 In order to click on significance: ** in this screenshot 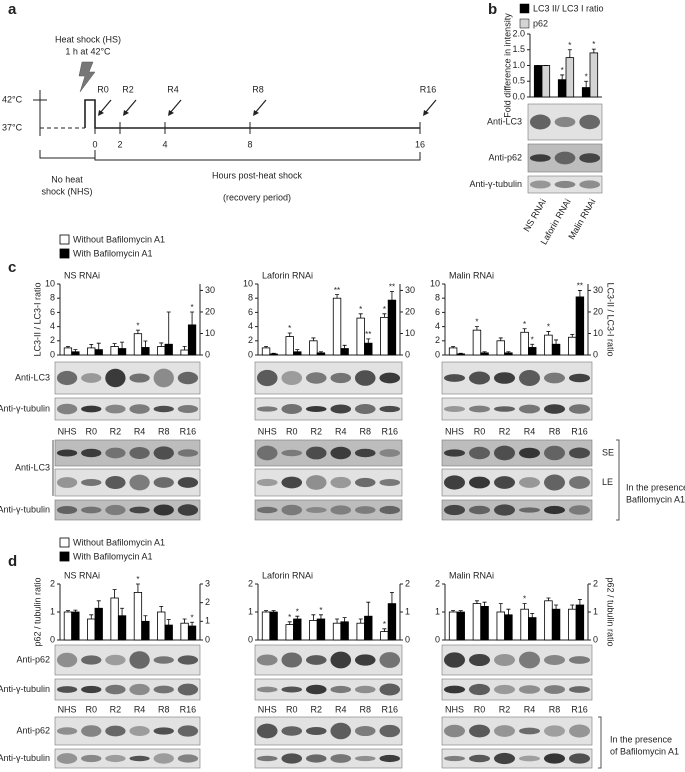, I will do `click(580, 286)`.